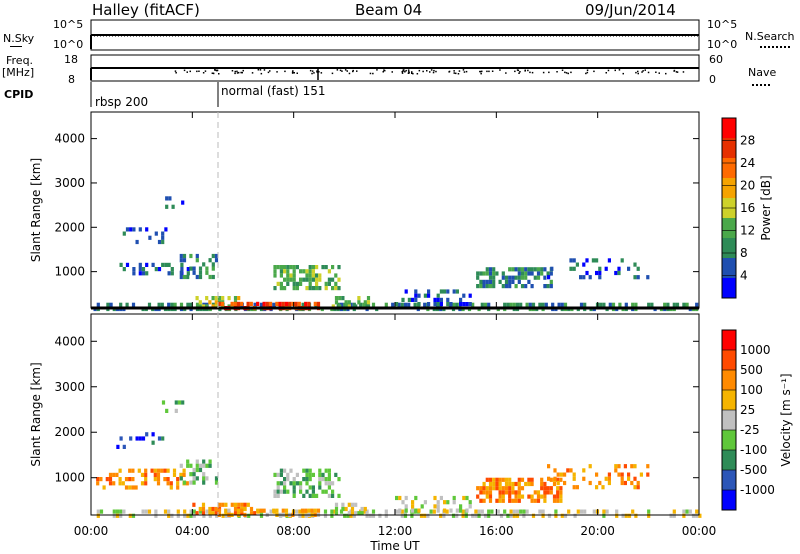  I want to click on colorbar-segment, so click(729, 360).